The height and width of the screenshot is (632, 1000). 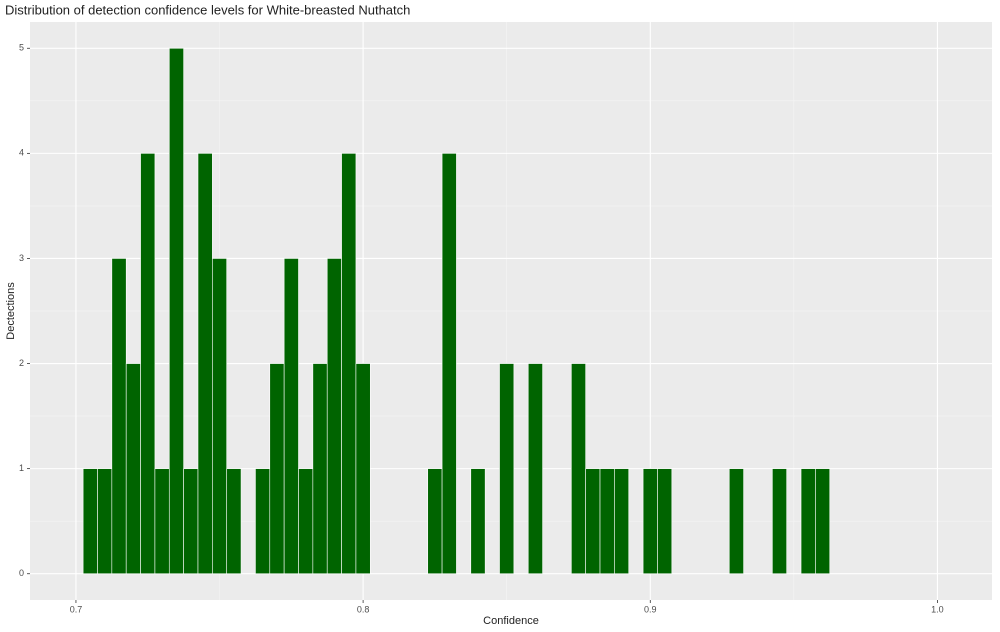 What do you see at coordinates (21, 468) in the screenshot?
I see `y-tick-label: 1` at bounding box center [21, 468].